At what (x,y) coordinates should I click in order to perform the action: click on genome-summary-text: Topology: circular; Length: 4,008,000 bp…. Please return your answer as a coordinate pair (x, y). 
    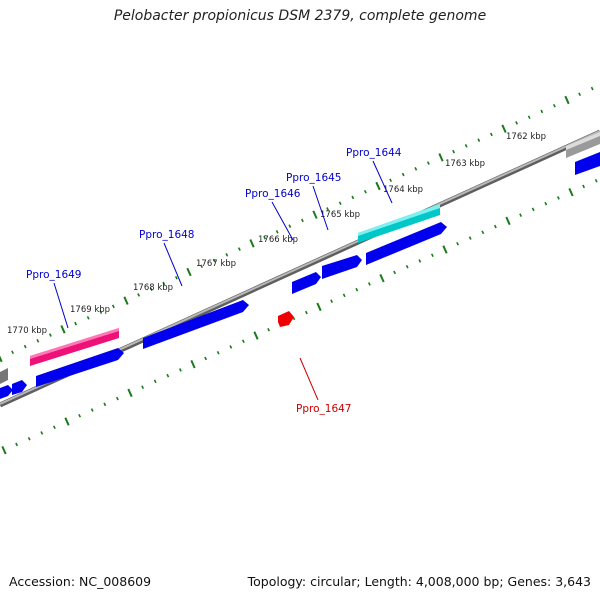
    Looking at the image, I should click on (419, 581).